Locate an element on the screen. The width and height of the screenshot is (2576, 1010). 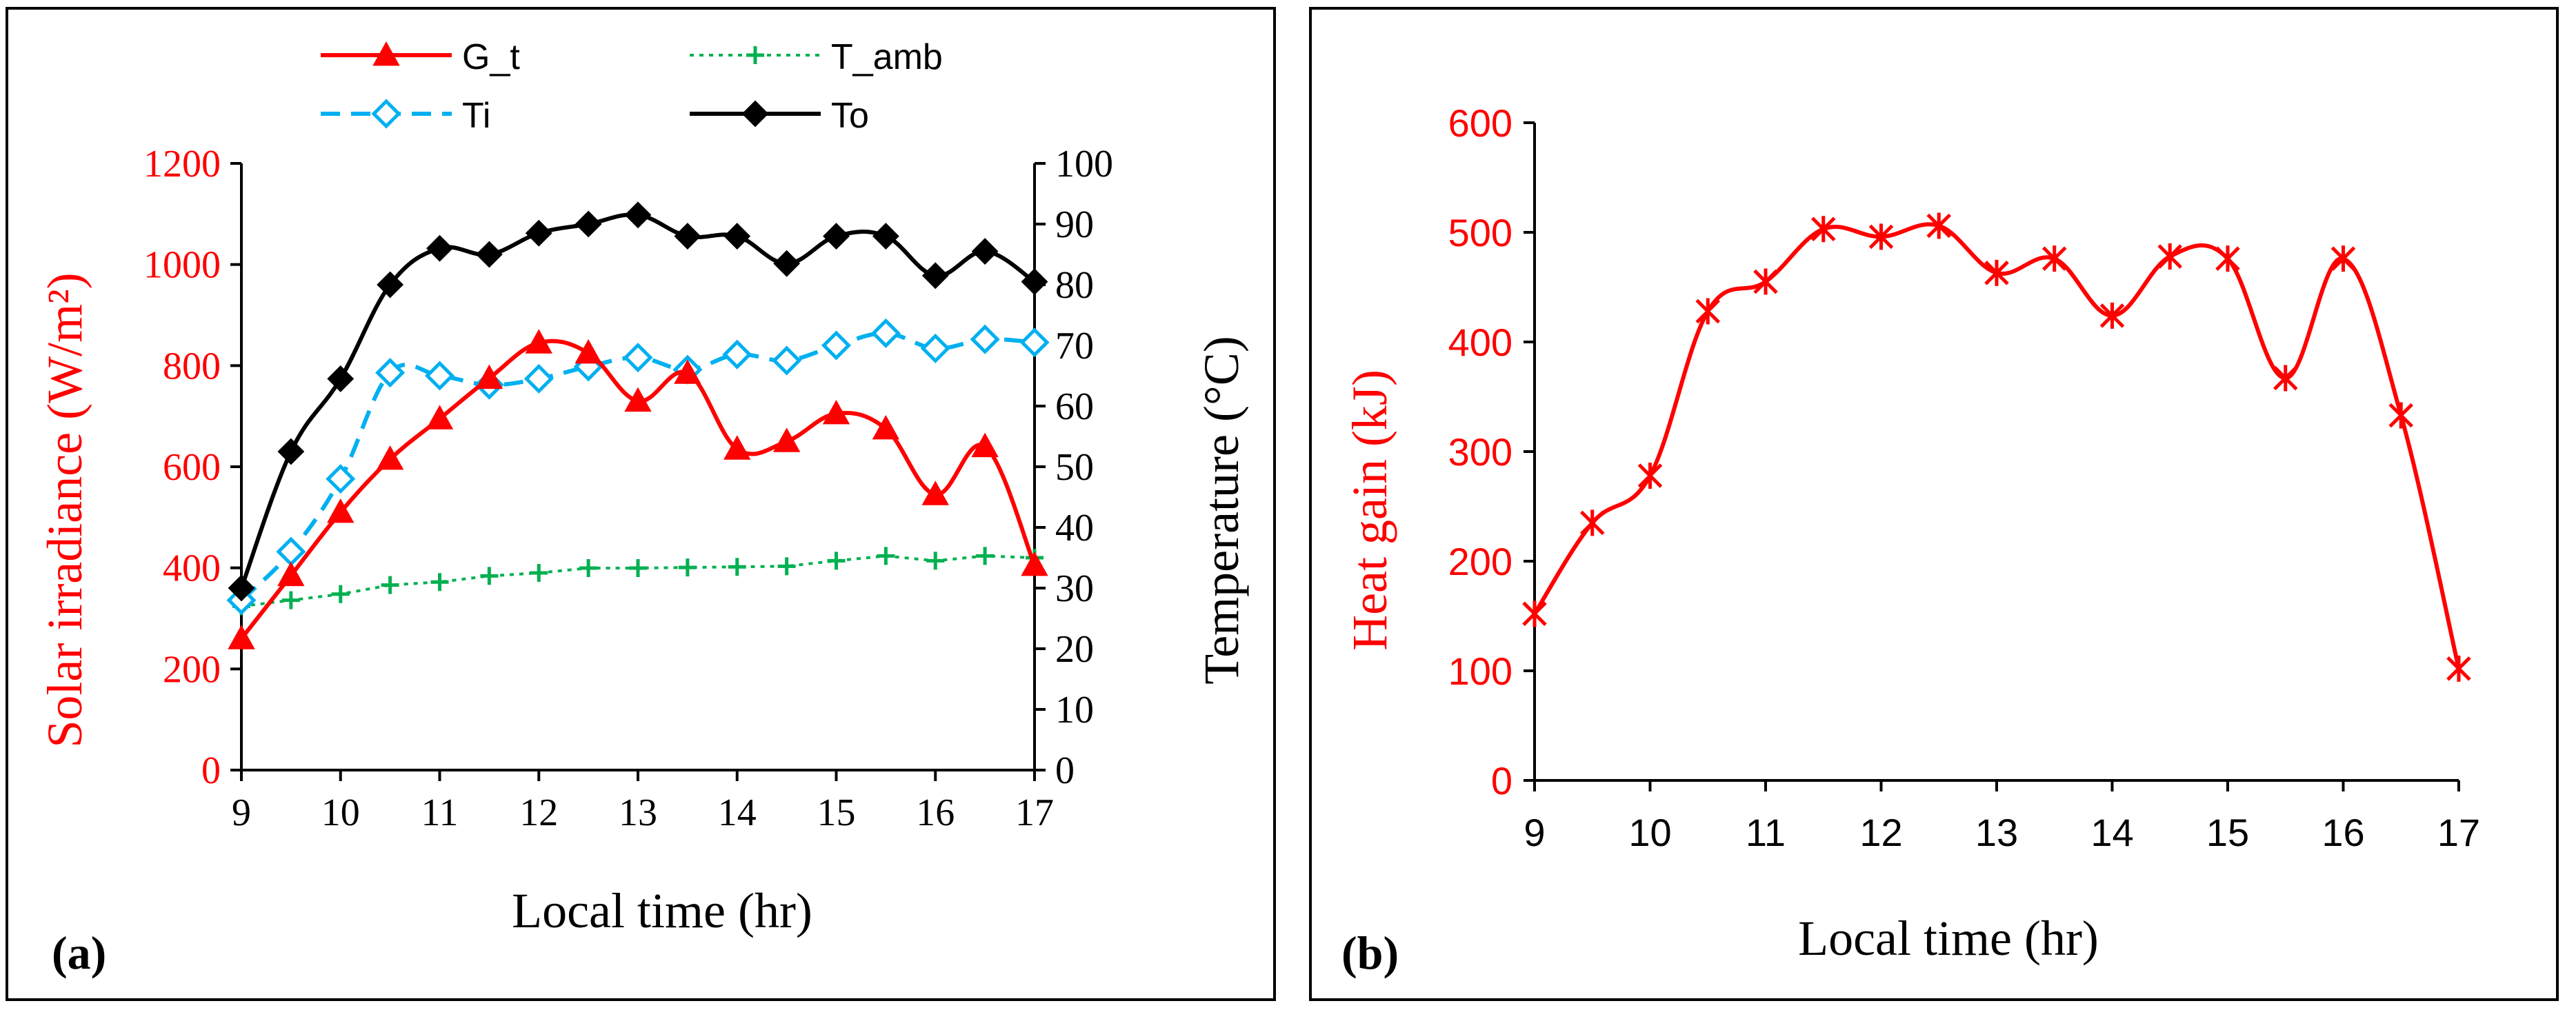
y-tick-label-left: 0 is located at coordinates (211, 770).